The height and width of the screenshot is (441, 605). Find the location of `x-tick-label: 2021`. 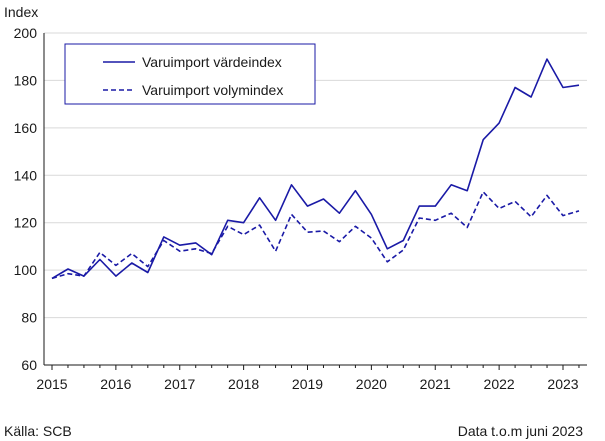

x-tick-label: 2021 is located at coordinates (435, 384).